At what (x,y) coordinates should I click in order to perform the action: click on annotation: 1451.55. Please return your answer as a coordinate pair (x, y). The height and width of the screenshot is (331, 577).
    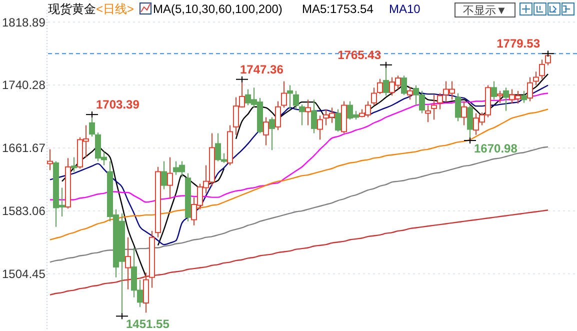
    Looking at the image, I should click on (148, 324).